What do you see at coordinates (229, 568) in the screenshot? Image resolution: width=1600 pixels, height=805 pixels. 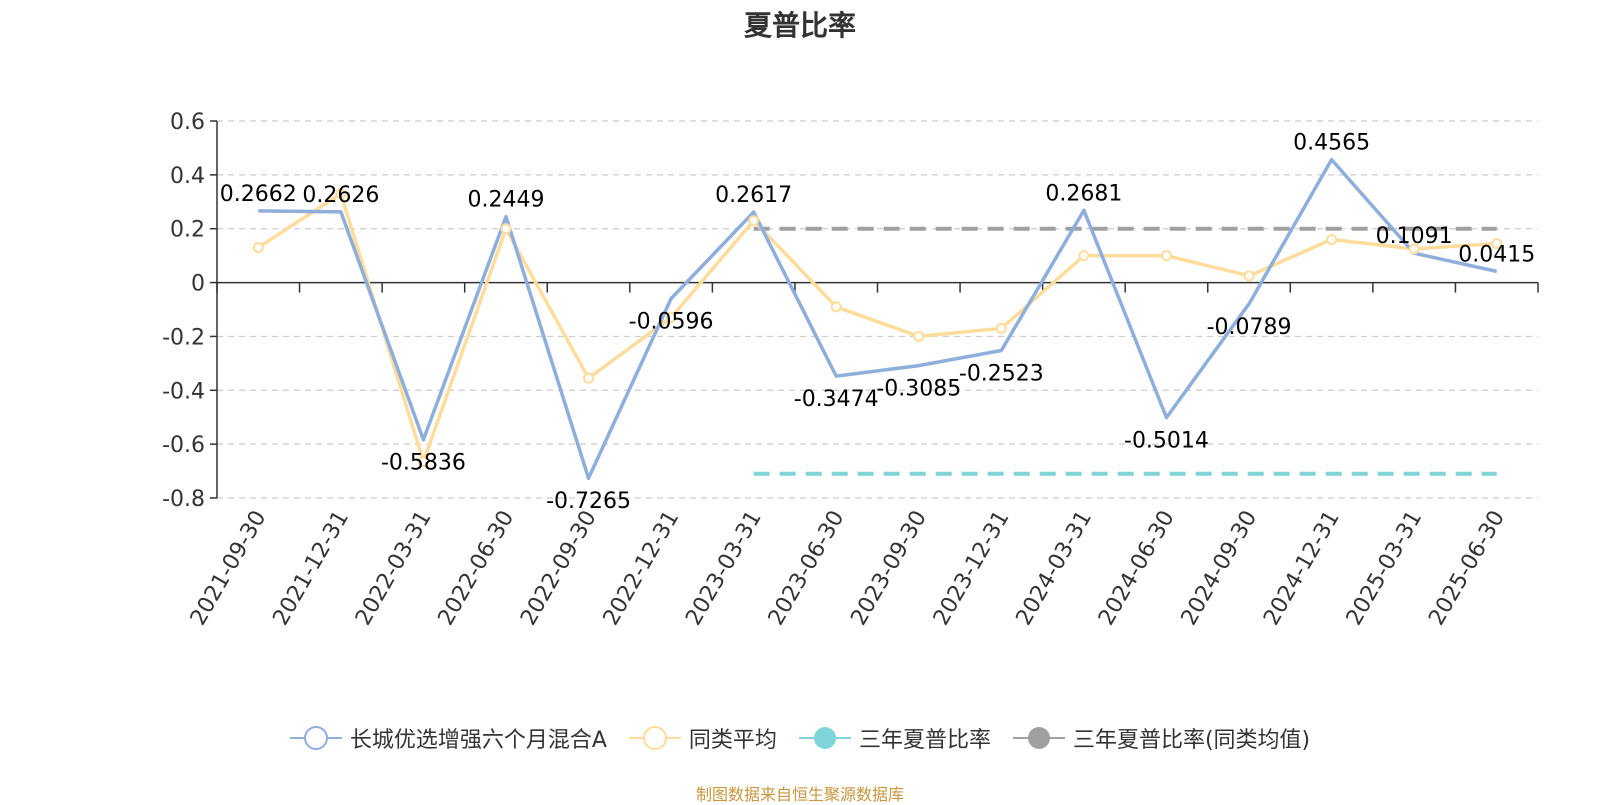 I see `x-tick-label: 2021-09-30` at bounding box center [229, 568].